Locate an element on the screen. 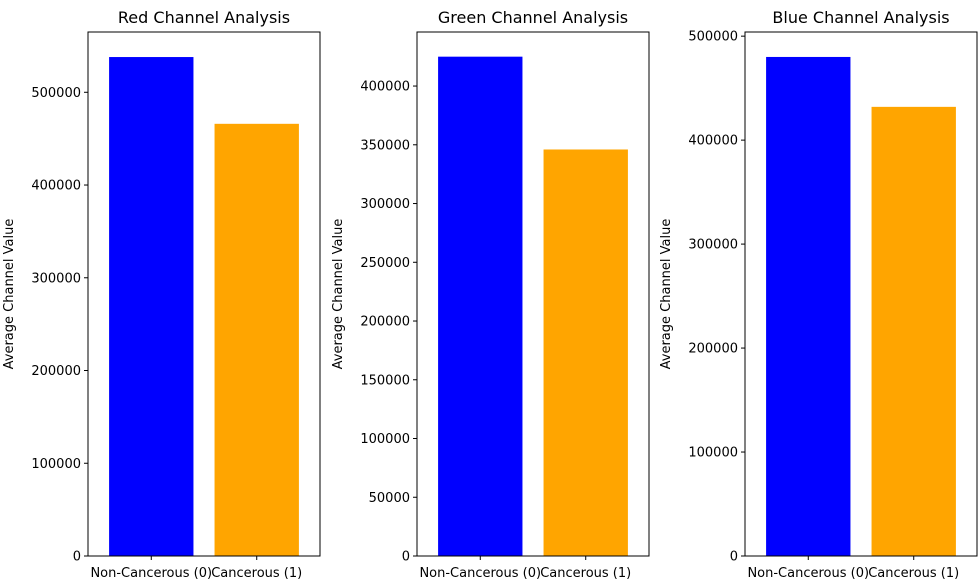 The width and height of the screenshot is (978, 582). red-y-tick-label-4: 400000 is located at coordinates (56, 186).